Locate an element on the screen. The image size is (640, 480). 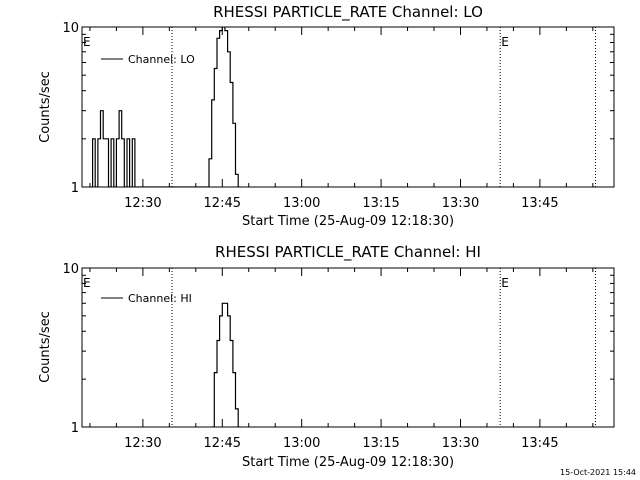
hi-y-axis-label: Counts/sec is located at coordinates (45, 347).